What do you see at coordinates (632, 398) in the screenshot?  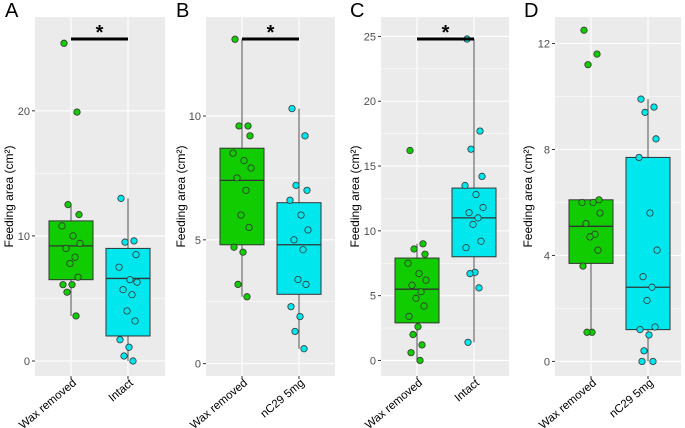 I see `x-tick-label: nC29 5mg` at bounding box center [632, 398].